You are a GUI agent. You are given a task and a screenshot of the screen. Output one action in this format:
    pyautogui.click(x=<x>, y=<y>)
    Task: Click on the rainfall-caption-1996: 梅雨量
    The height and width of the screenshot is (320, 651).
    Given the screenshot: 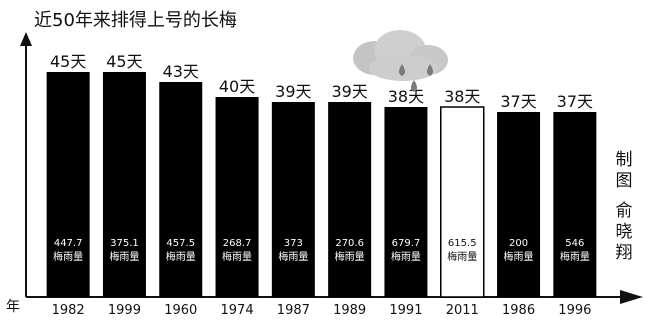 What is the action you would take?
    pyautogui.click(x=575, y=256)
    